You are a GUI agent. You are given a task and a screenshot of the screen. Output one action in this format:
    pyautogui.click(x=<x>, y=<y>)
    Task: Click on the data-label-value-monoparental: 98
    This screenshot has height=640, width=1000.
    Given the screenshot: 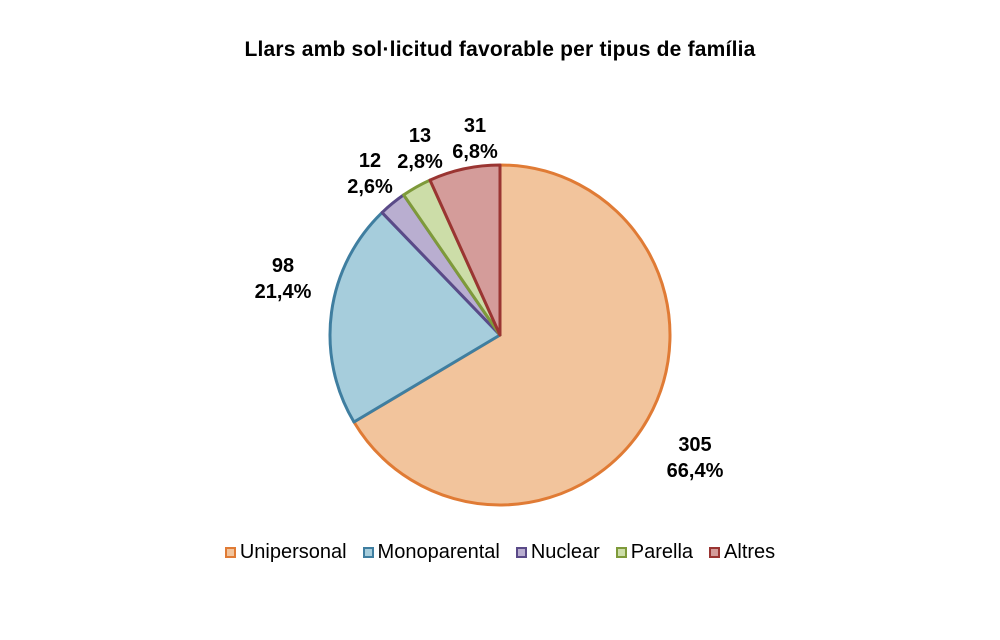 What is the action you would take?
    pyautogui.click(x=283, y=266)
    